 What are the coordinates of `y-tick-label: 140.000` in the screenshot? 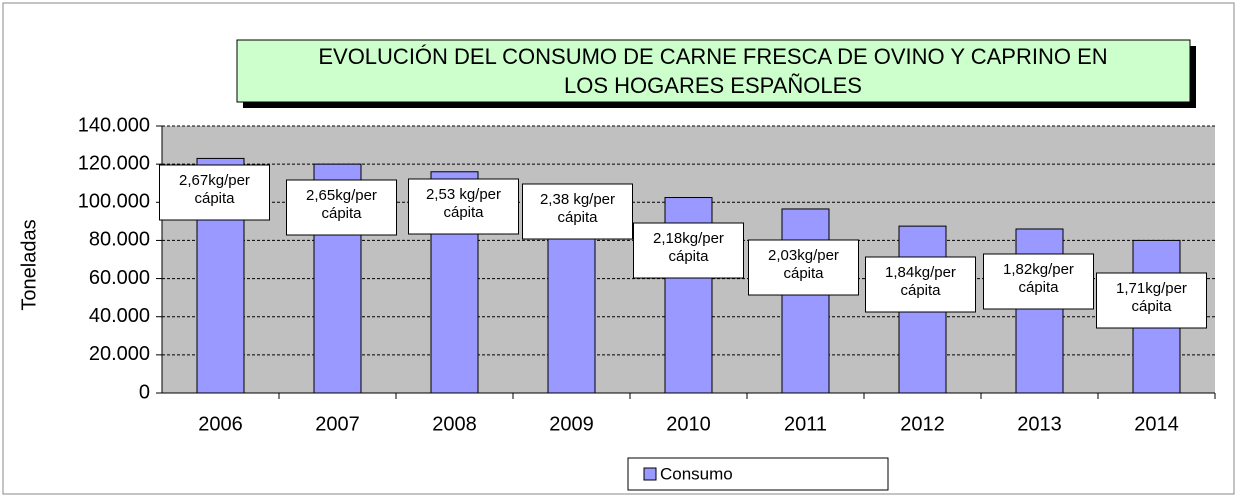 It's located at (114, 125).